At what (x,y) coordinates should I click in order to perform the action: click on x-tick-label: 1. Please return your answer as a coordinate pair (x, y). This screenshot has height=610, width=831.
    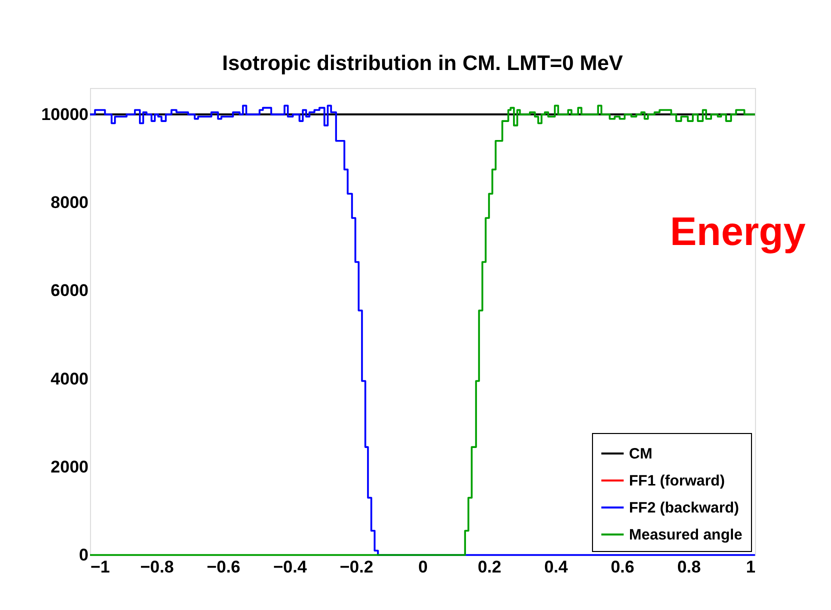
    Looking at the image, I should click on (751, 567).